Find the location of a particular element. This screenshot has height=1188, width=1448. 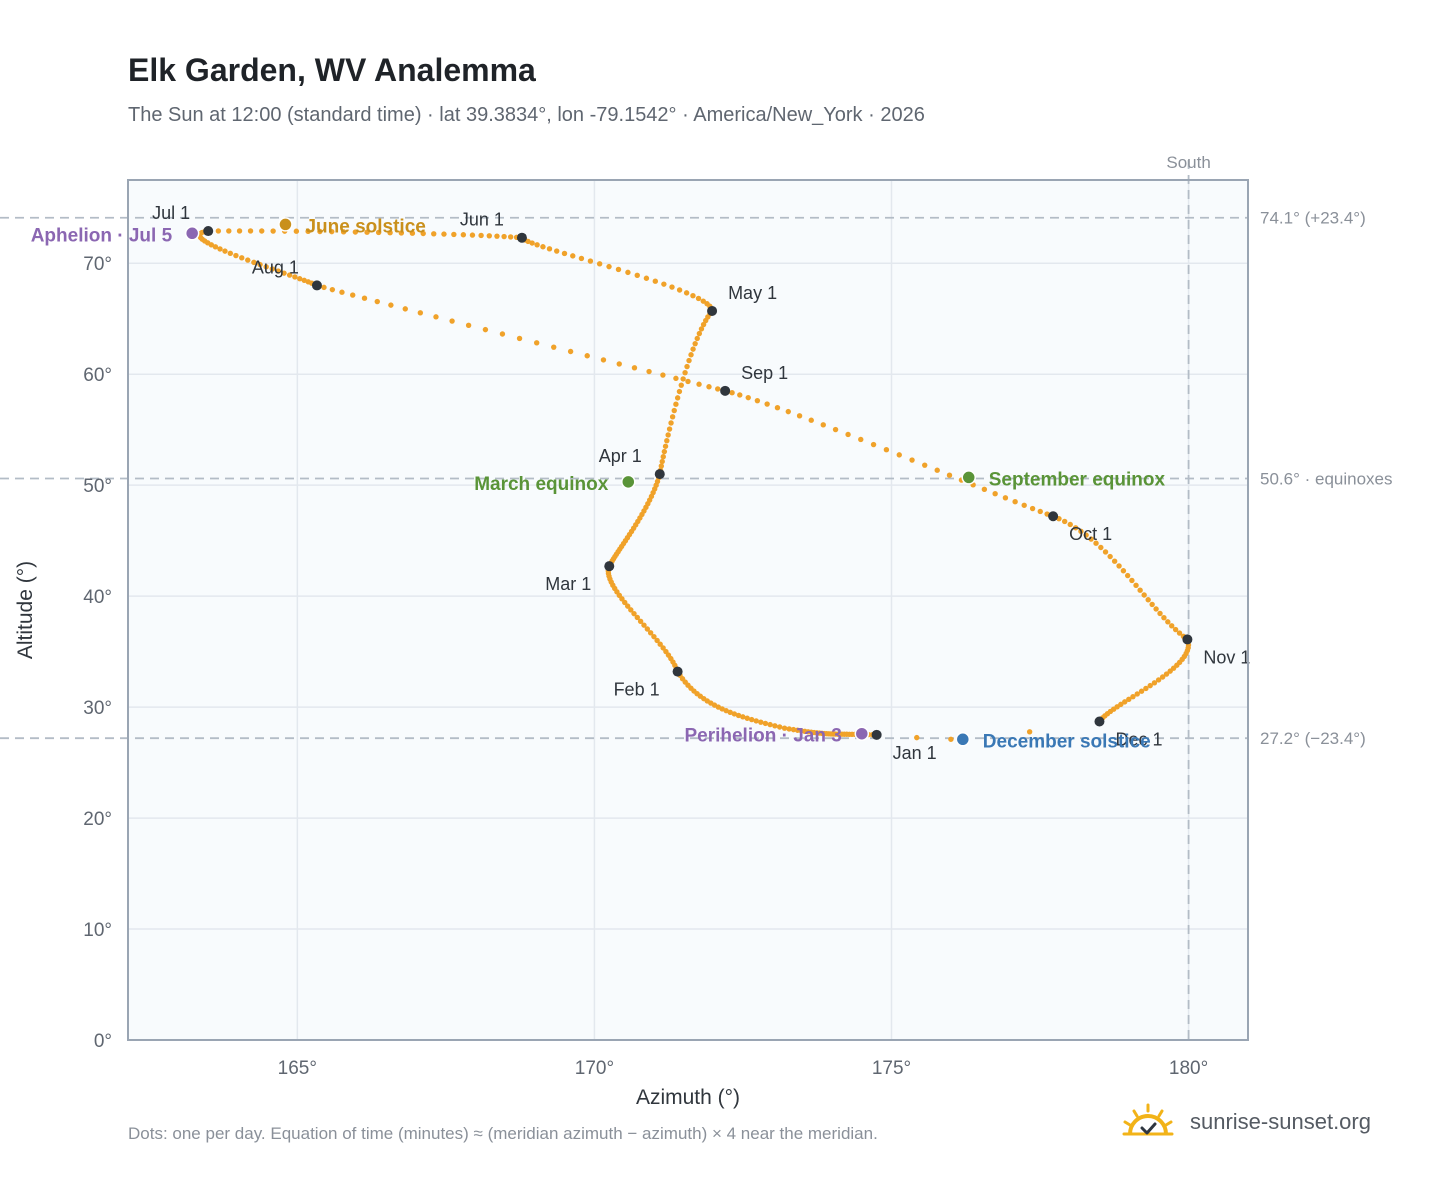

reference-line-label: 50.6° · equinoxes is located at coordinates (1326, 479).